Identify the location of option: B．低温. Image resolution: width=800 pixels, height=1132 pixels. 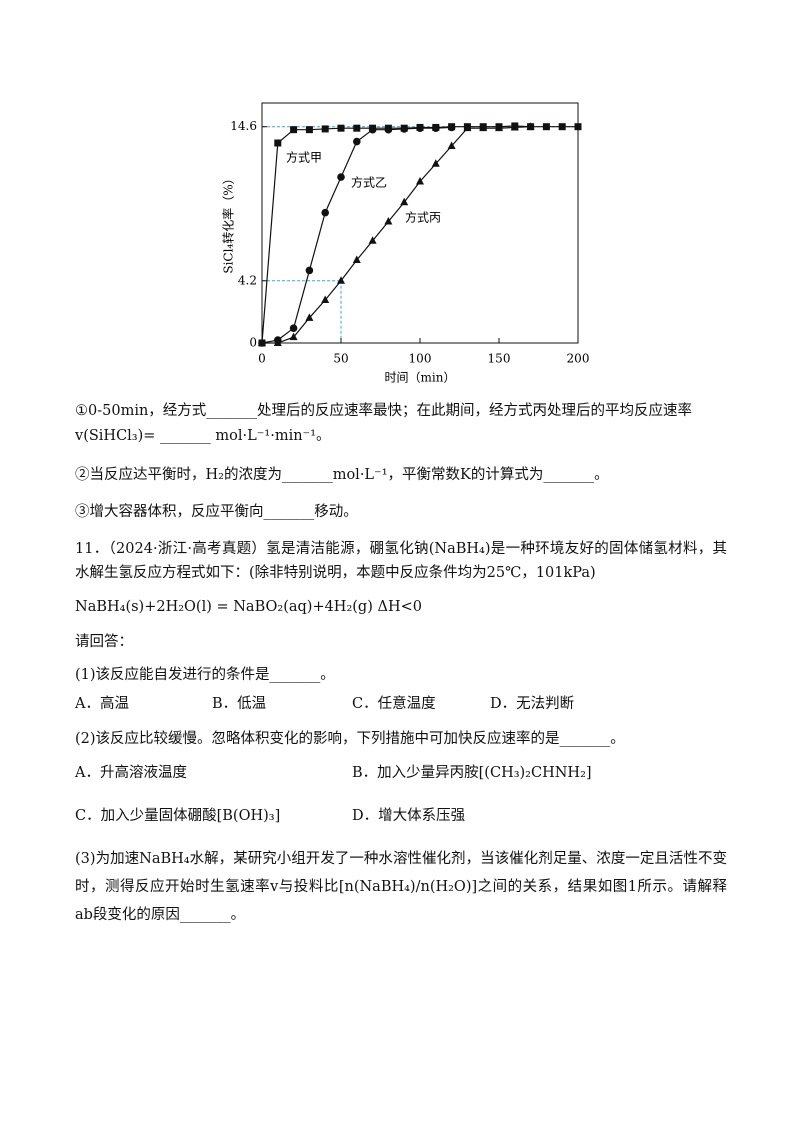
(239, 704).